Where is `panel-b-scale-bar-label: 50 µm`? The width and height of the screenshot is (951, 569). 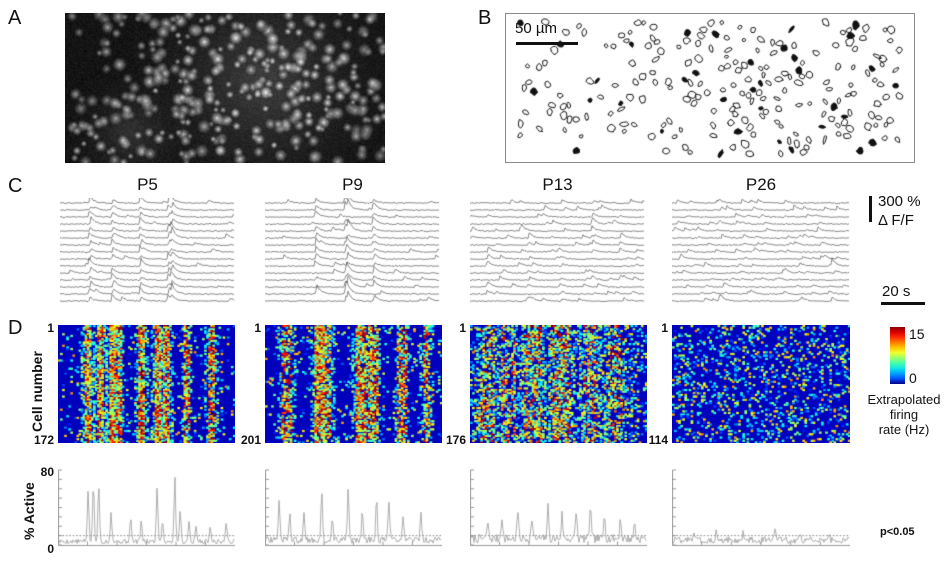 panel-b-scale-bar-label: 50 µm is located at coordinates (536, 28).